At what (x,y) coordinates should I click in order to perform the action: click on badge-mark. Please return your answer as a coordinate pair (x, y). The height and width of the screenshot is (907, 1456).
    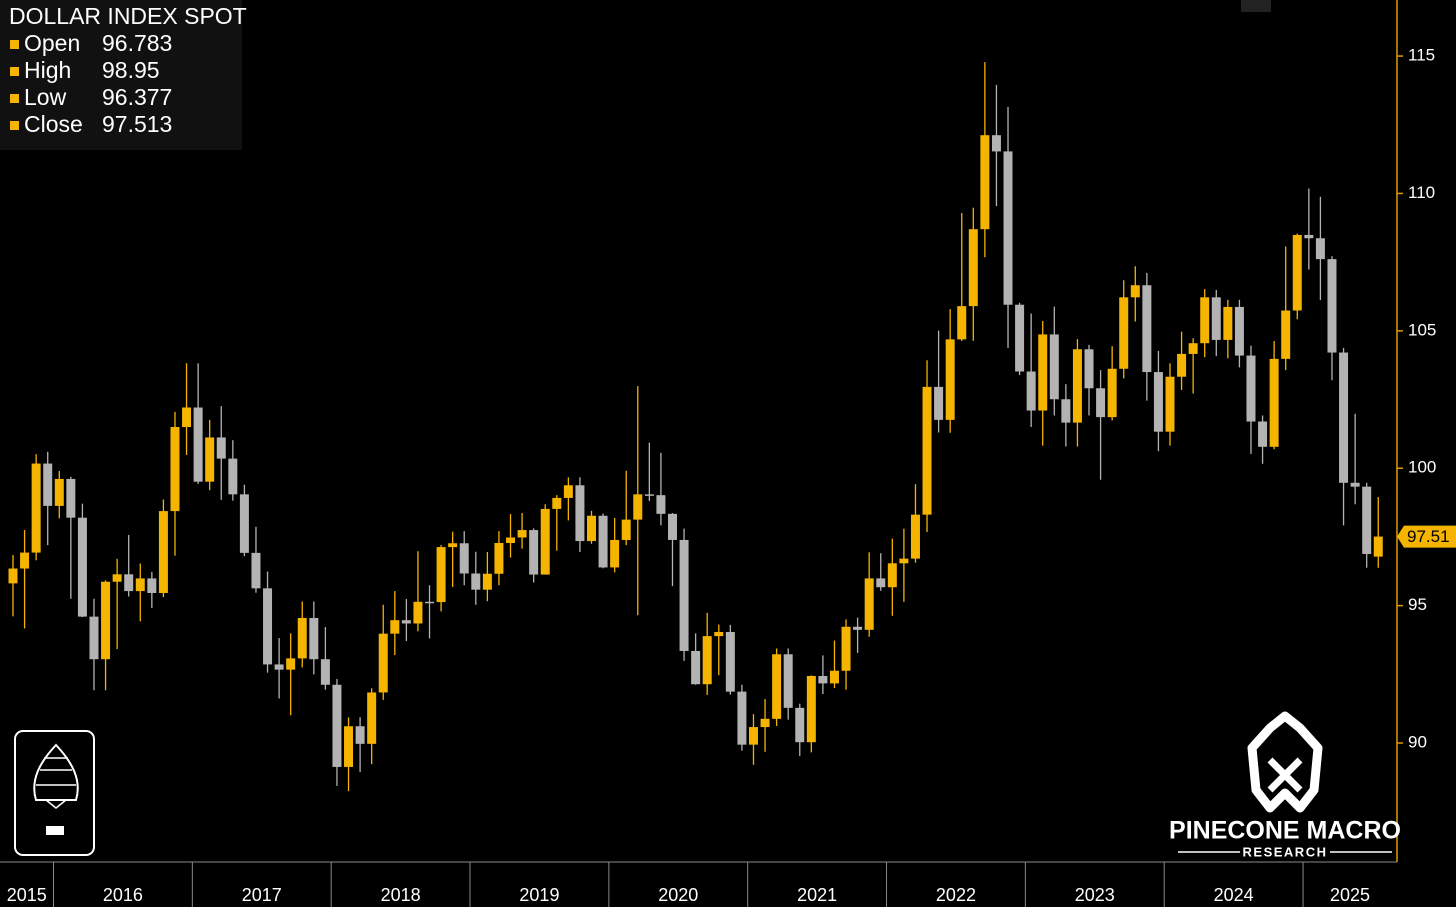
    Looking at the image, I should click on (55, 830).